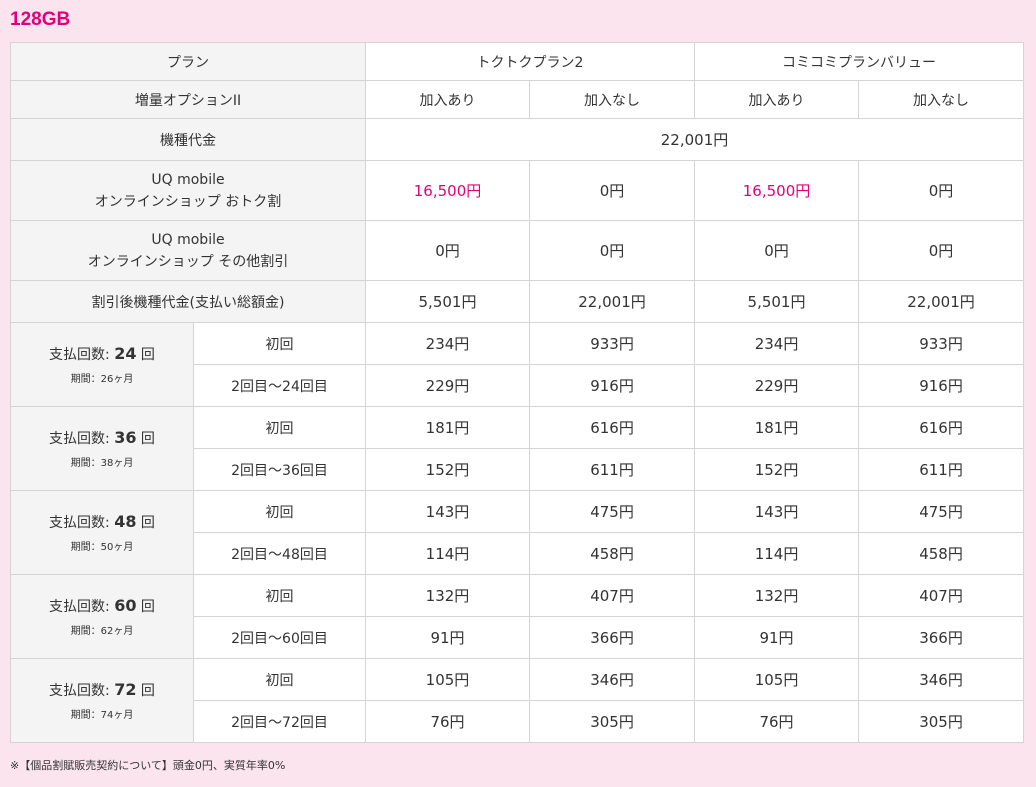  What do you see at coordinates (447, 343) in the screenshot?
I see `installment-first-value: 234円` at bounding box center [447, 343].